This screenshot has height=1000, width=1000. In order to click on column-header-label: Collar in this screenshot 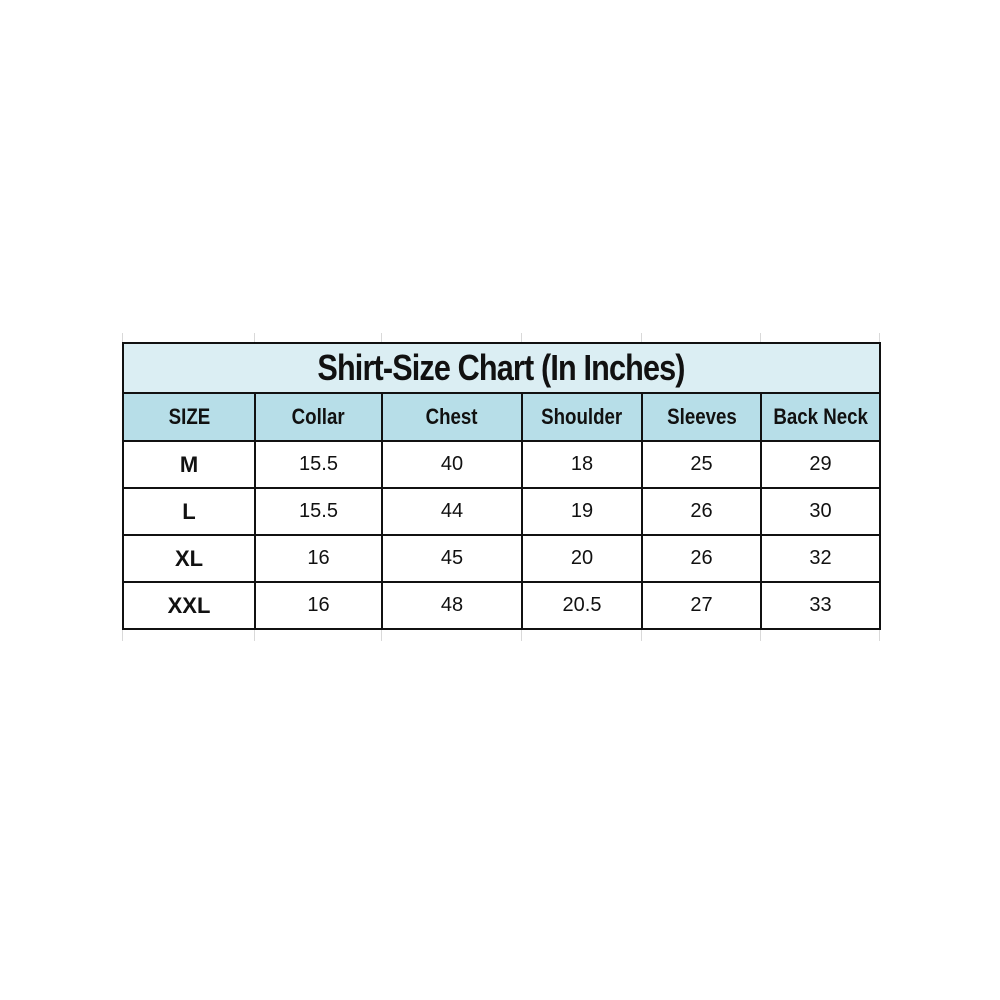, I will do `click(318, 416)`.